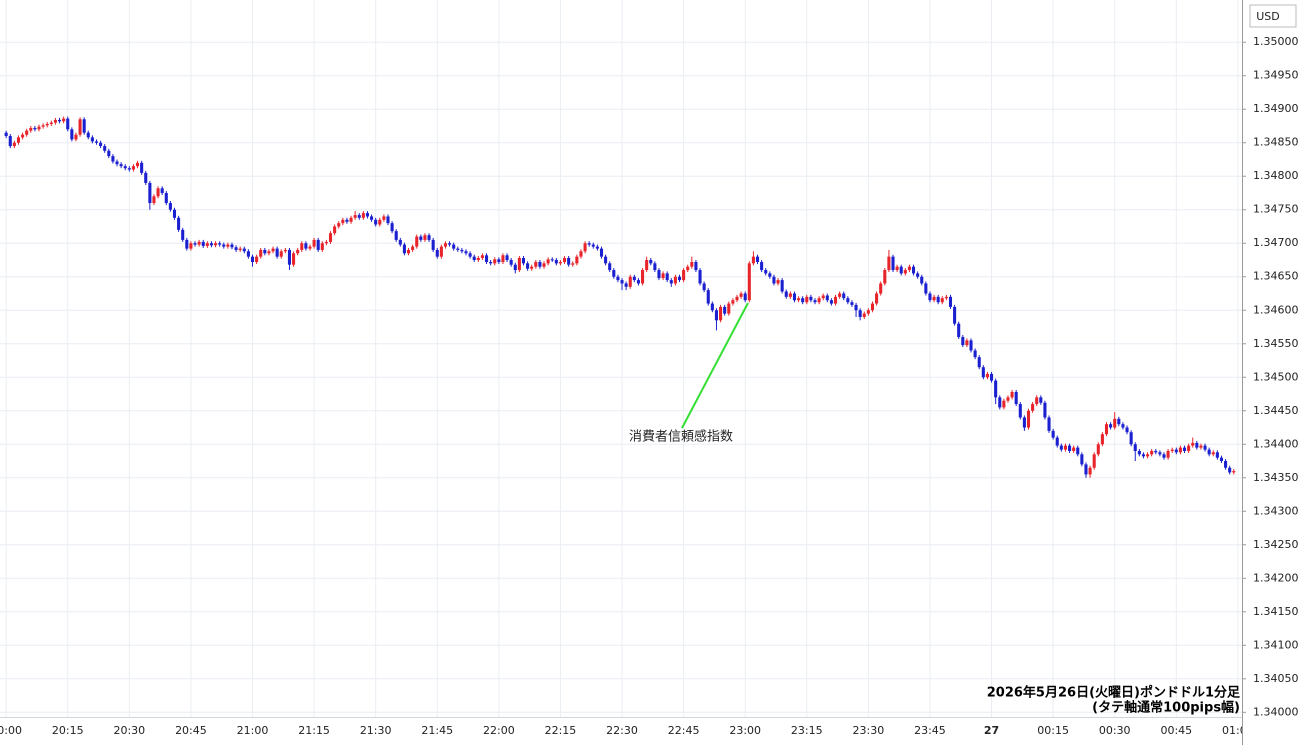 This screenshot has width=1300, height=745. What do you see at coordinates (1276, 41) in the screenshot?
I see `y-tick-label: 1.35000` at bounding box center [1276, 41].